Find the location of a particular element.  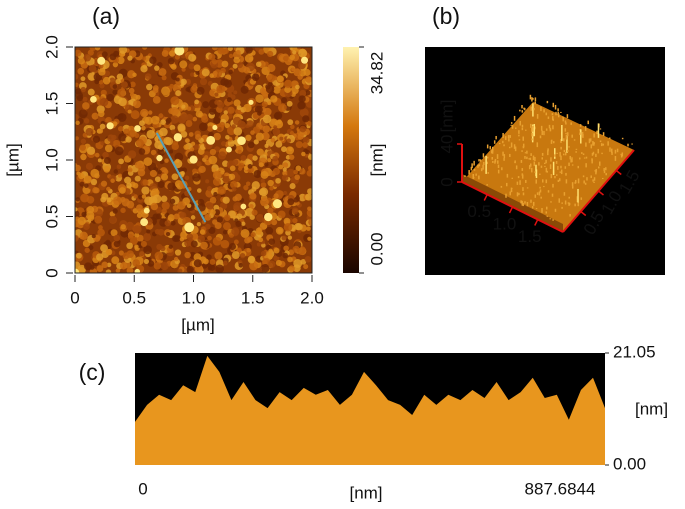

x-tick-label: 0.5 is located at coordinates (134, 297).